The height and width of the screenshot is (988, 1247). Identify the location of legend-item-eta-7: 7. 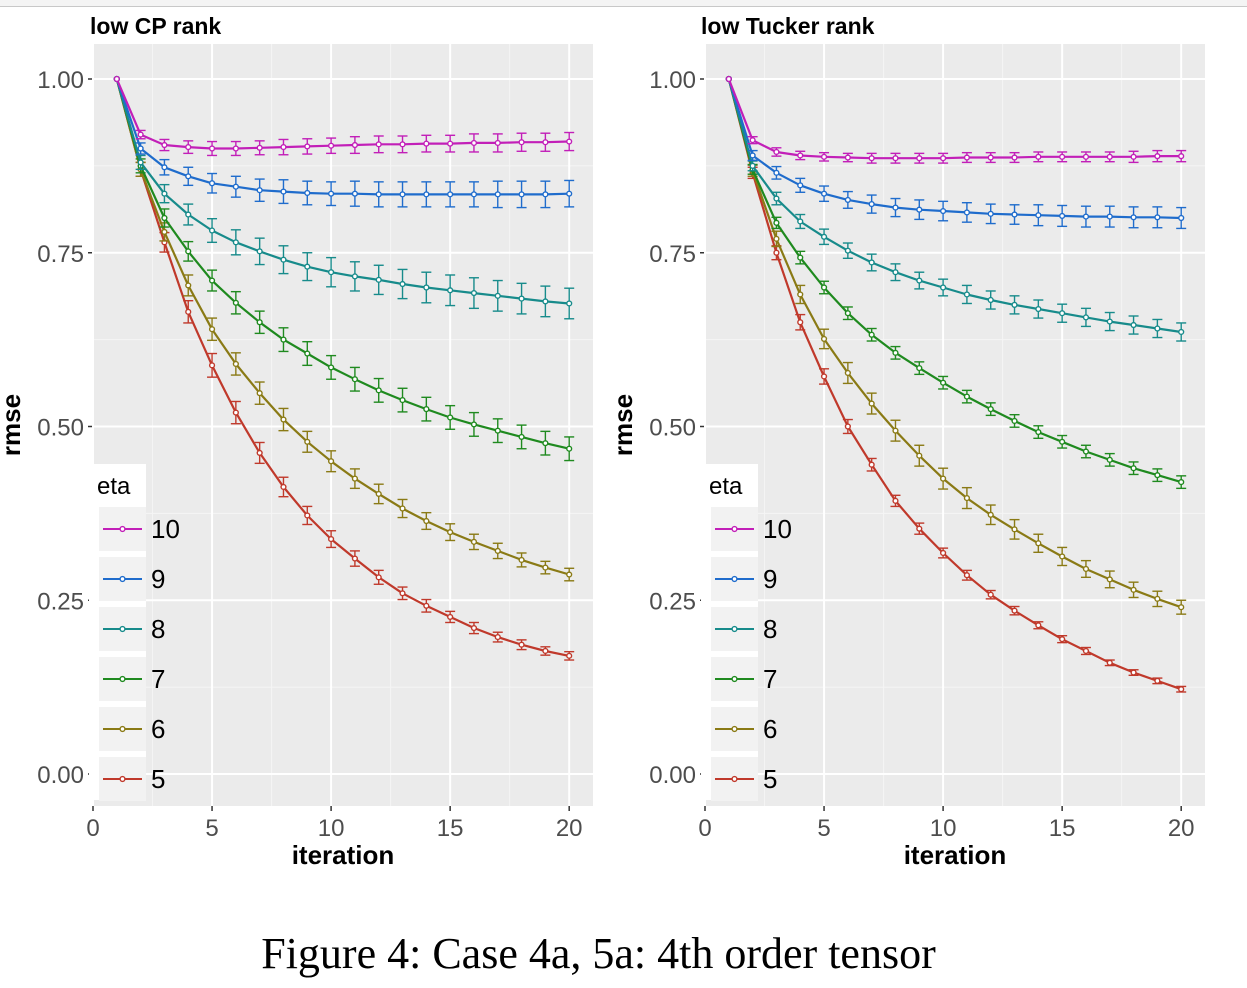
(744, 679).